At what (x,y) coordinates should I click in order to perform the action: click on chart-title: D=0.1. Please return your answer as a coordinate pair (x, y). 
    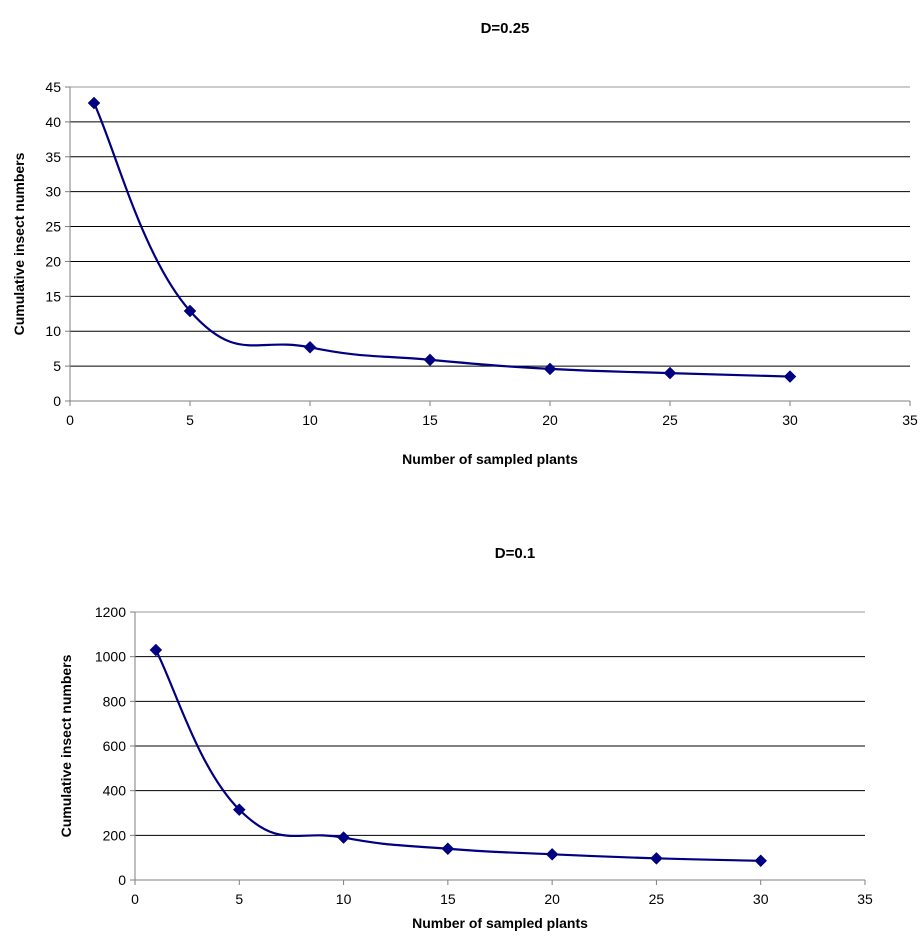
    Looking at the image, I should click on (515, 553).